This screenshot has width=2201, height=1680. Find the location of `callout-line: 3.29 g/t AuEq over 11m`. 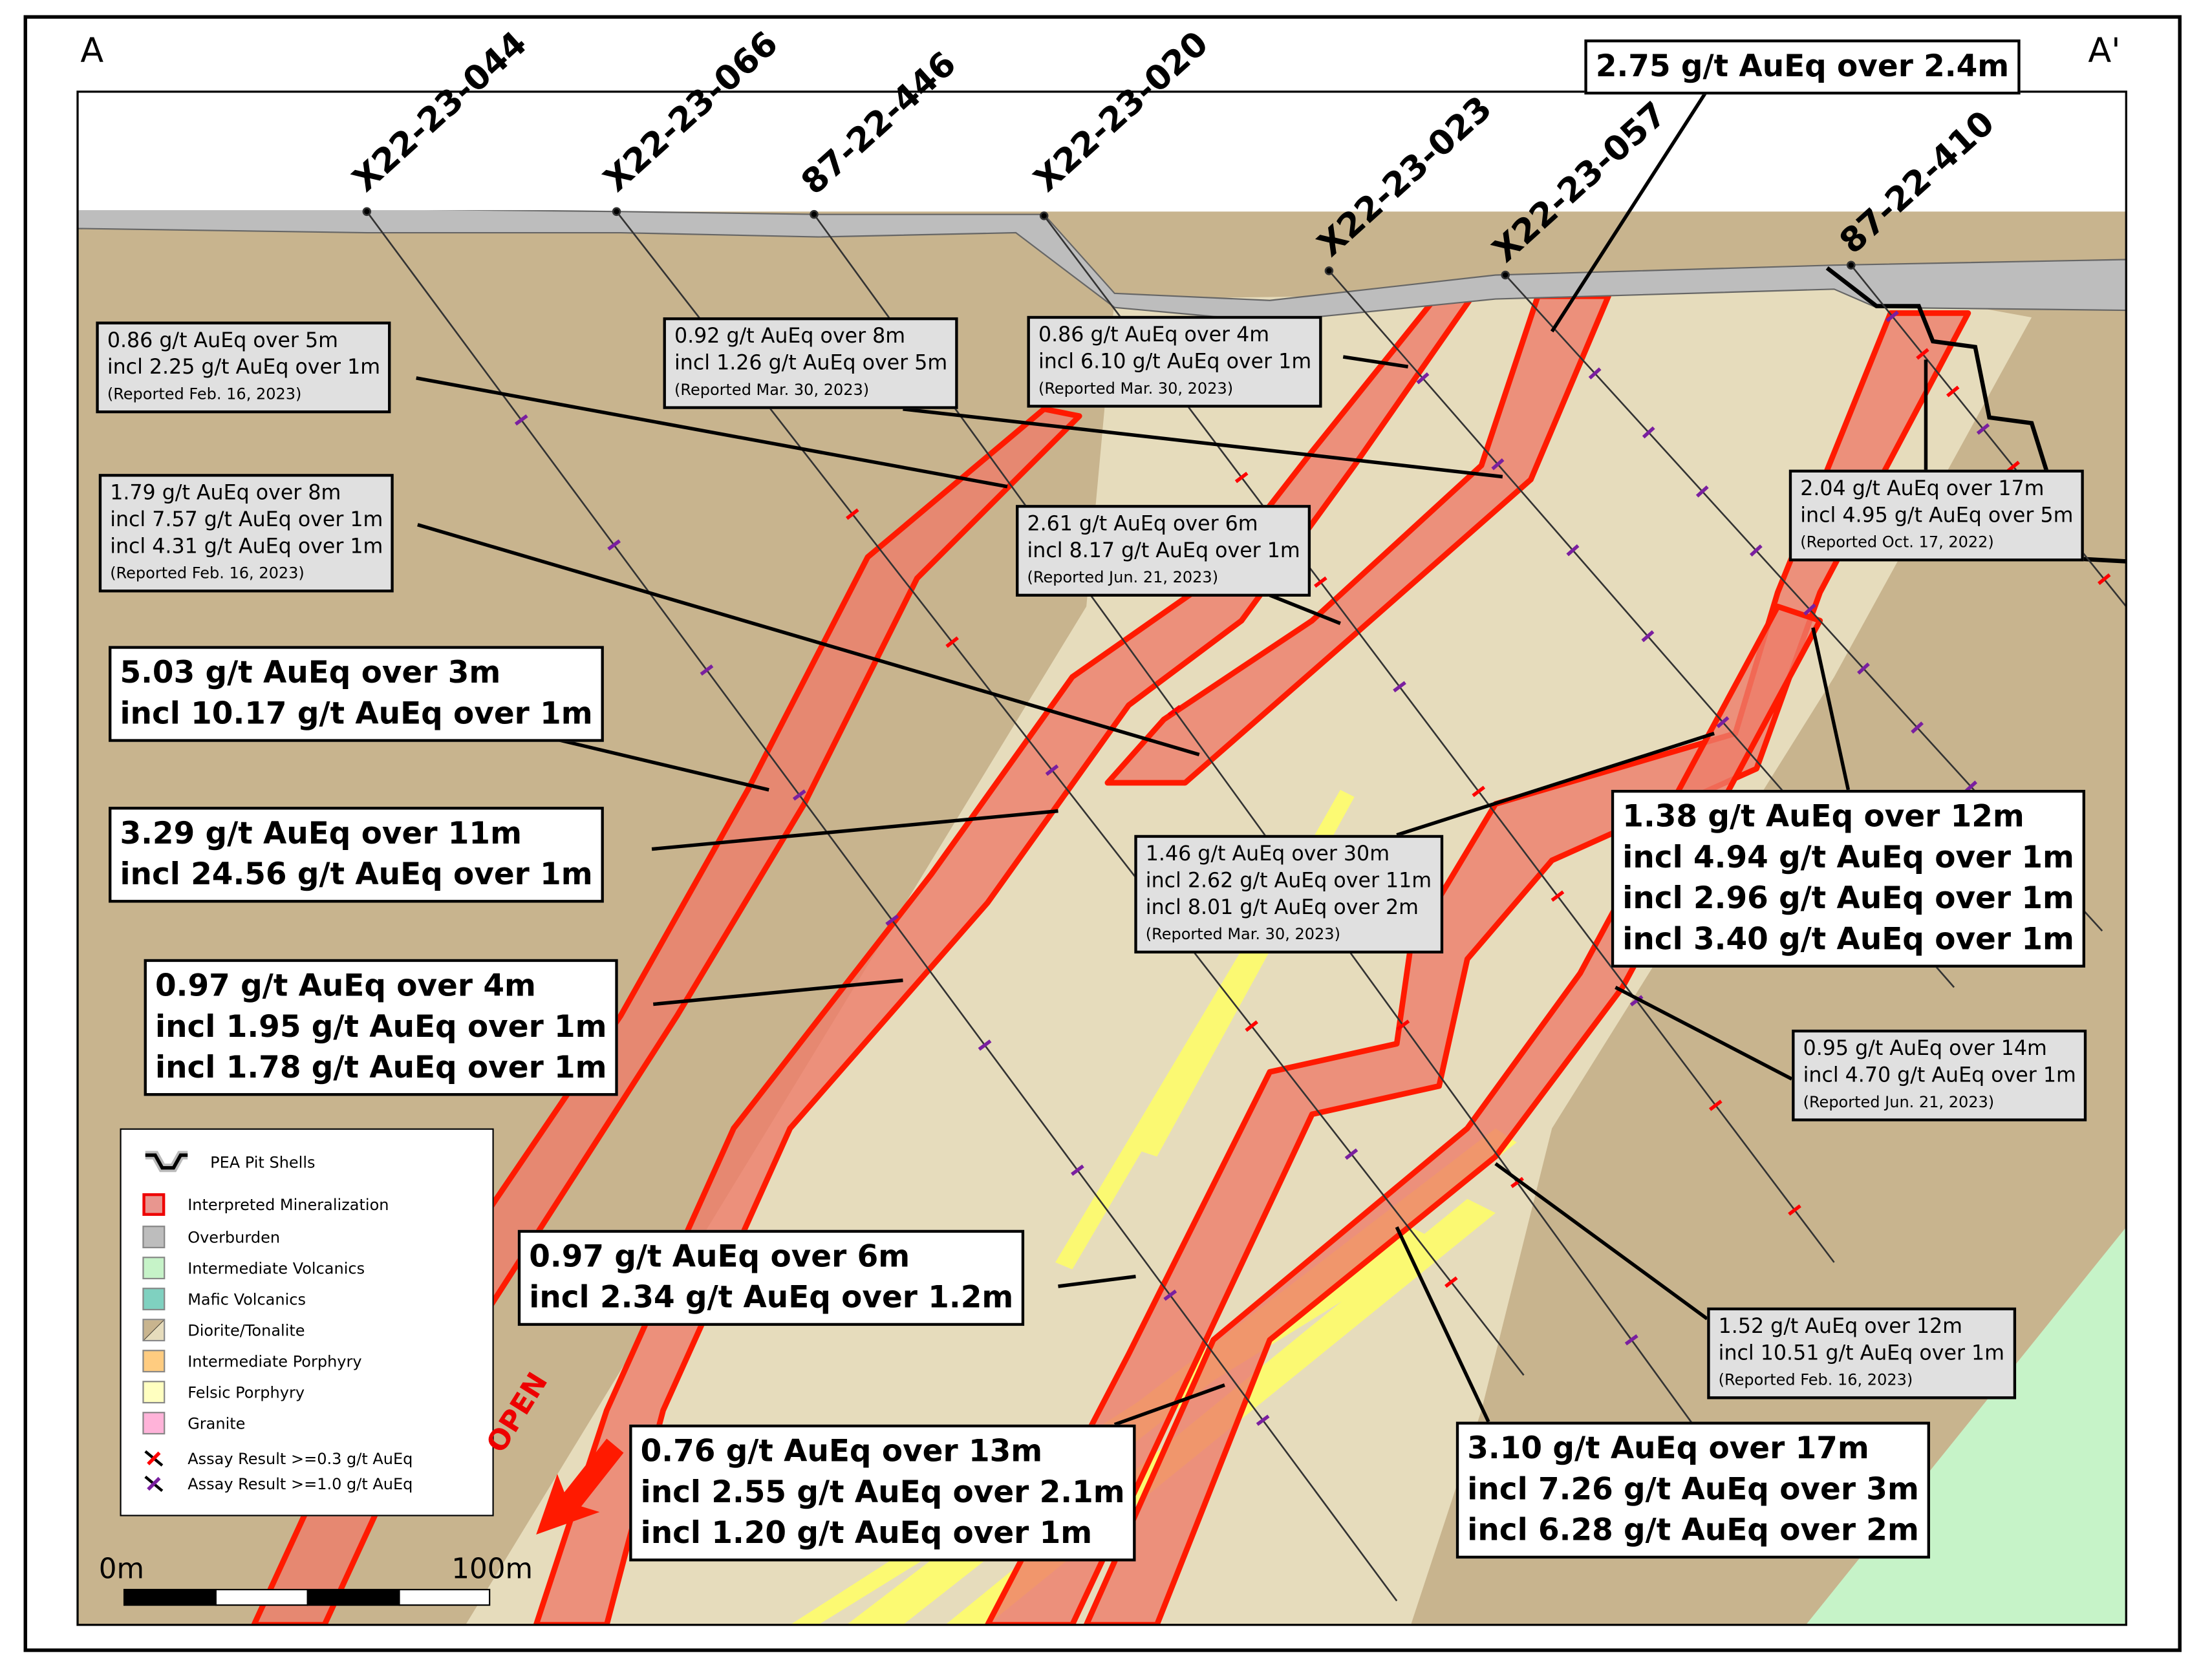

callout-line: 3.29 g/t AuEq over 11m is located at coordinates (321, 834).